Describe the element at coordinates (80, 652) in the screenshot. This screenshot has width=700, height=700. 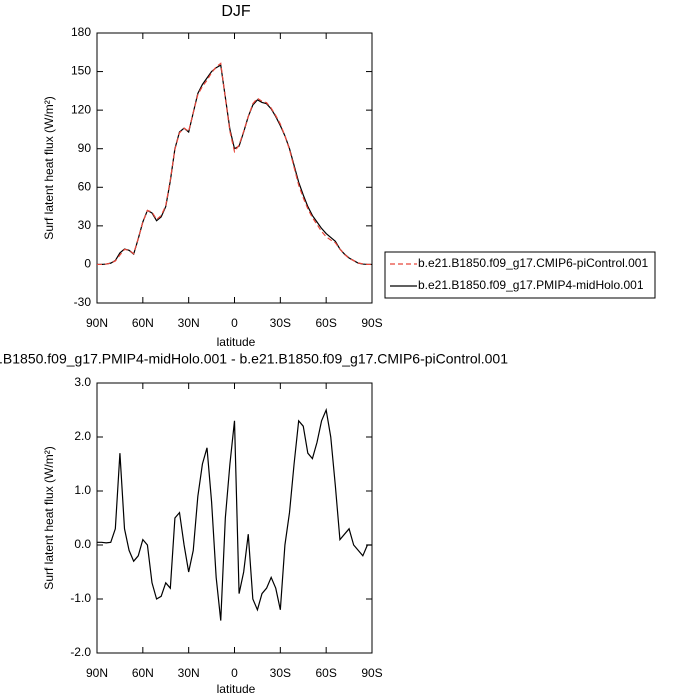
I see `y-tick-label: -2.0` at that location.